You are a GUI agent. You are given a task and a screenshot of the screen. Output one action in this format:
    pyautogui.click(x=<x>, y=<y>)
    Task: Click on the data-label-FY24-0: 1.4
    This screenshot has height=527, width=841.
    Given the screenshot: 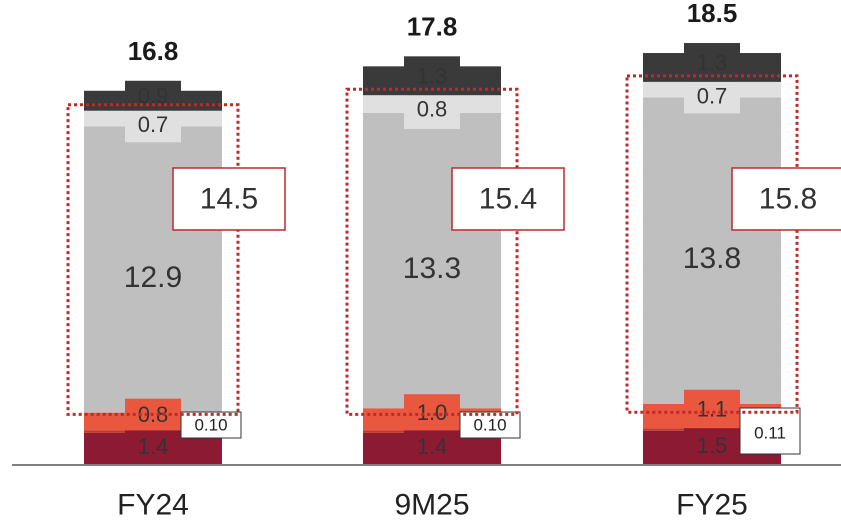 What is the action you would take?
    pyautogui.click(x=153, y=446)
    